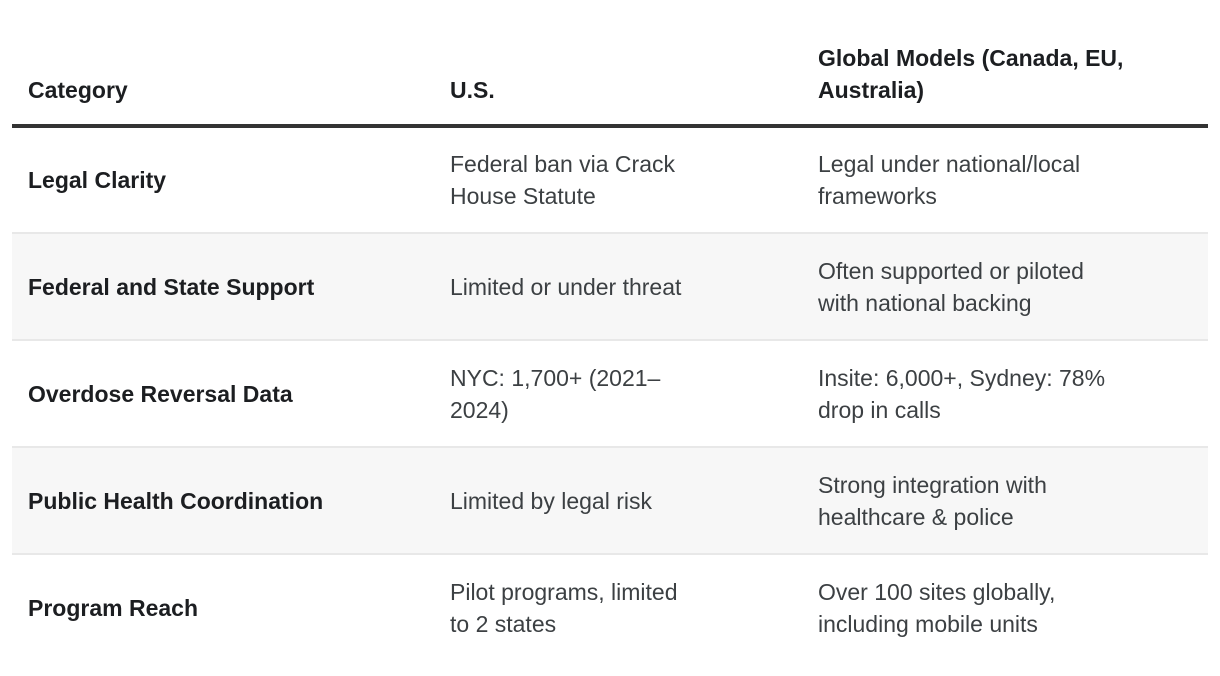 The width and height of the screenshot is (1220, 676). Describe the element at coordinates (555, 393) in the screenshot. I see `cell-us-text: NYC: 1,700+ (2021–2024)` at that location.